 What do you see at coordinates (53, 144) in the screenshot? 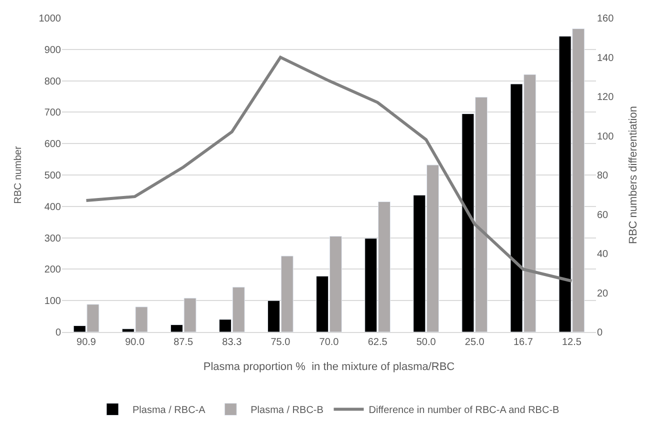
I see `y-tick-label: 600` at bounding box center [53, 144].